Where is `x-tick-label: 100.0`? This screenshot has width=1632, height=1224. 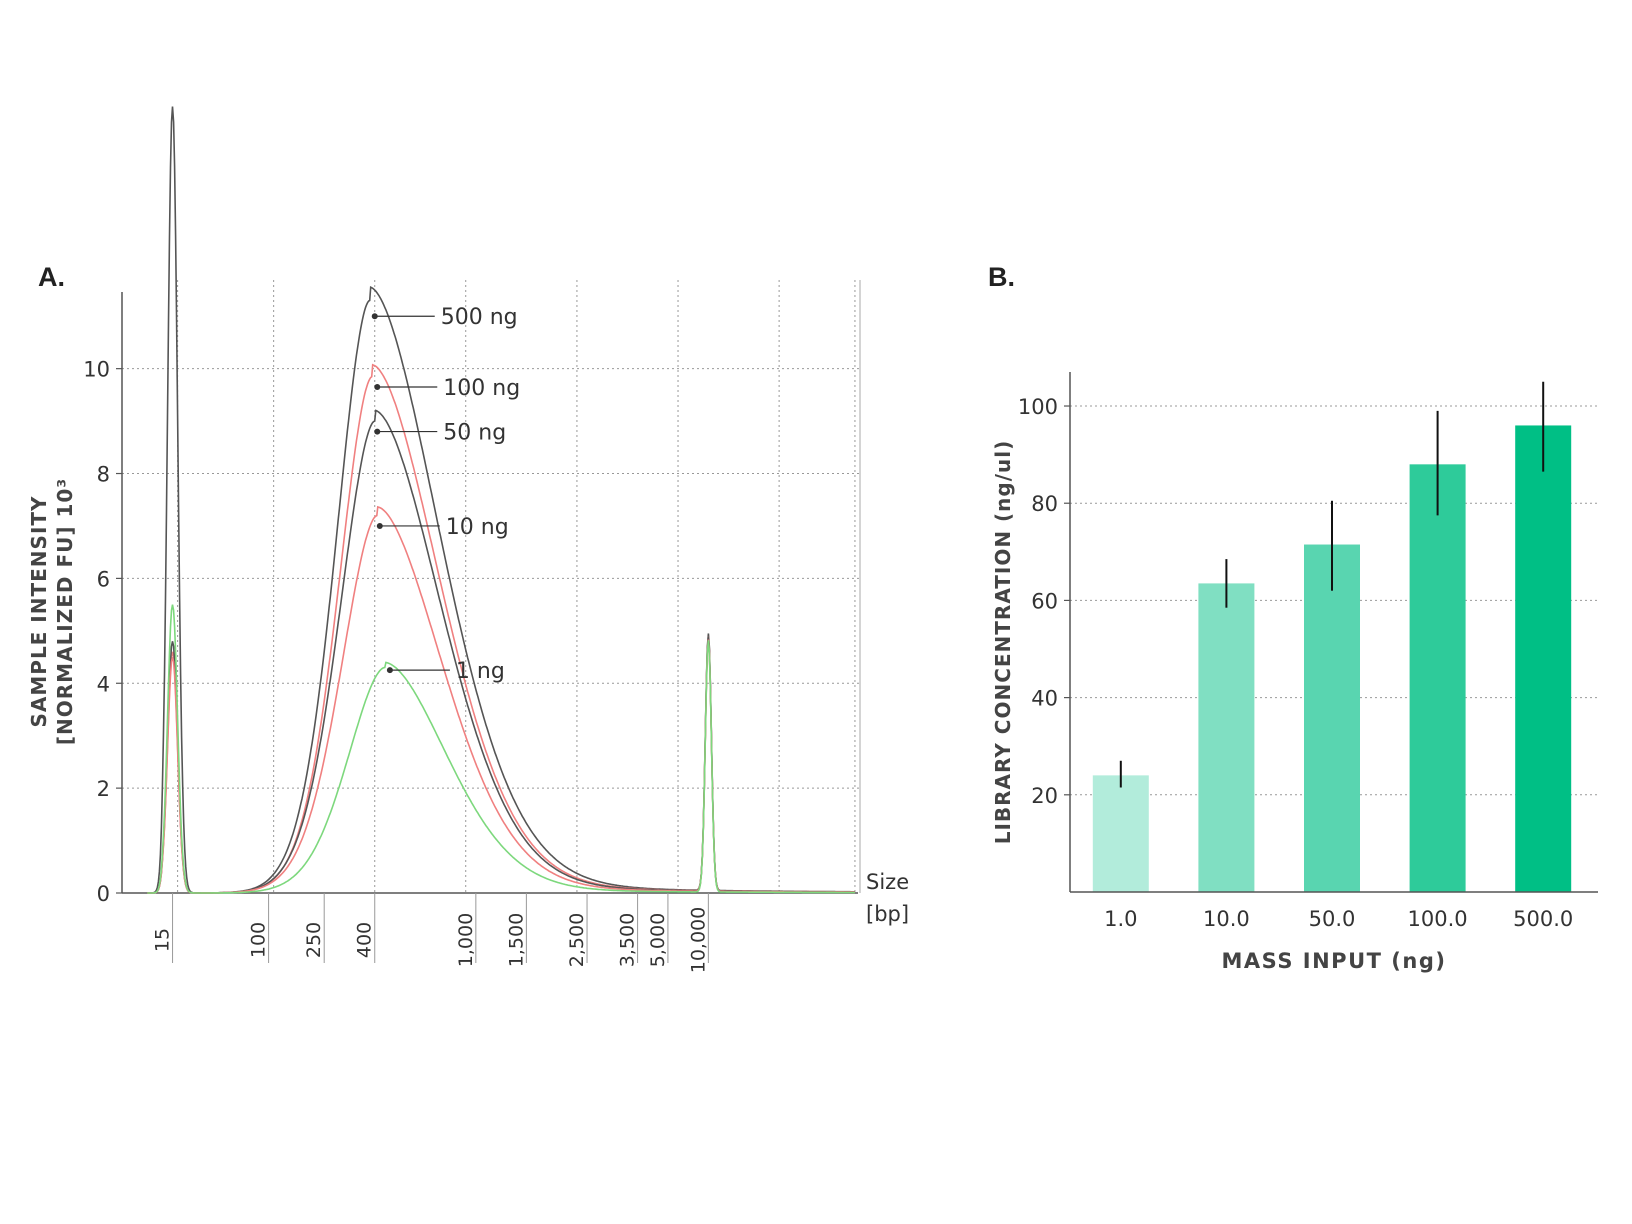
x-tick-label: 100.0 is located at coordinates (1438, 919).